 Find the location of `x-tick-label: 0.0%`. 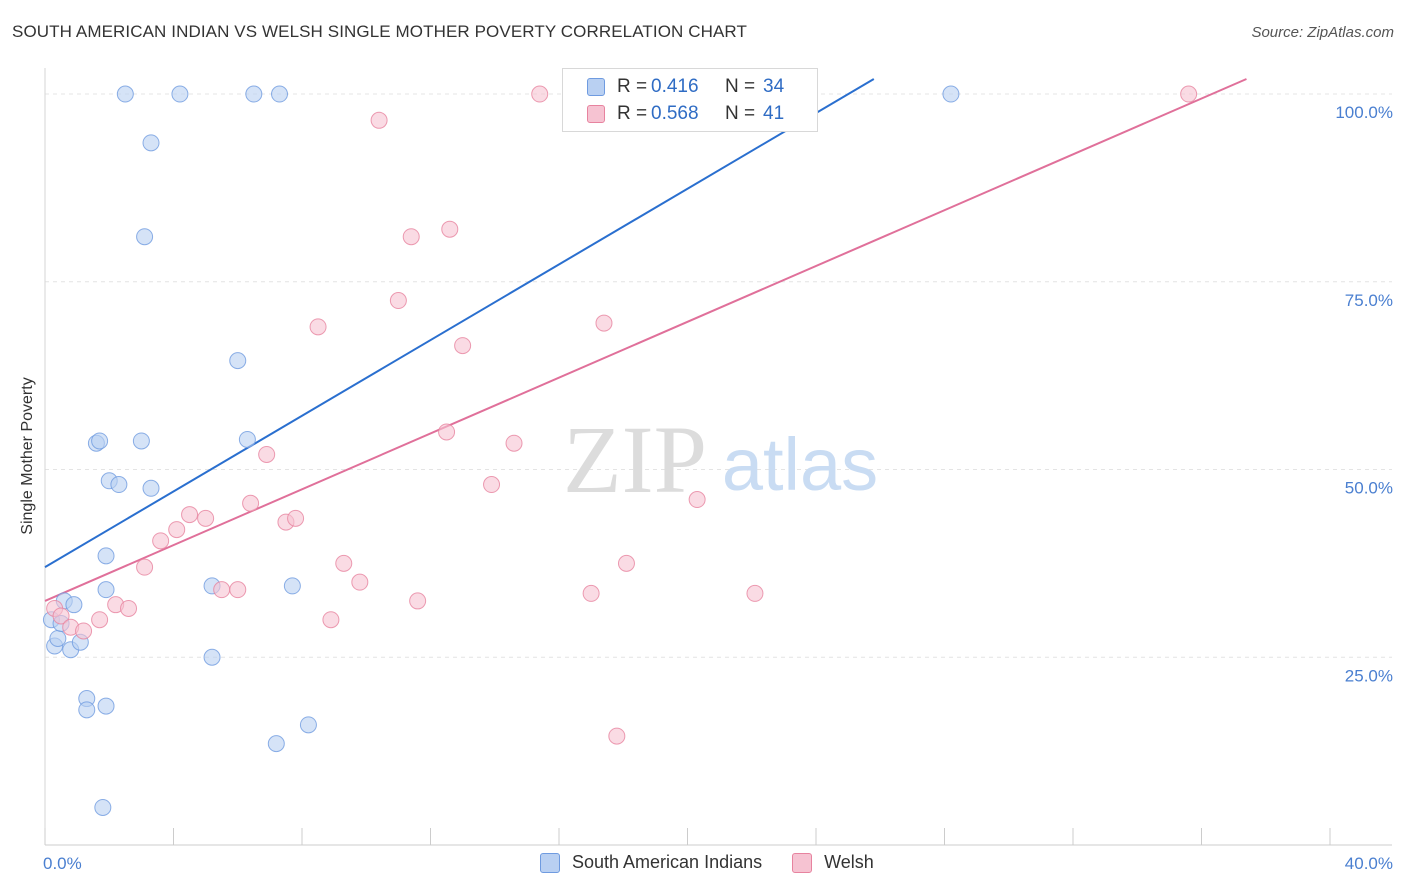

x-tick-label: 0.0% is located at coordinates (62, 863).